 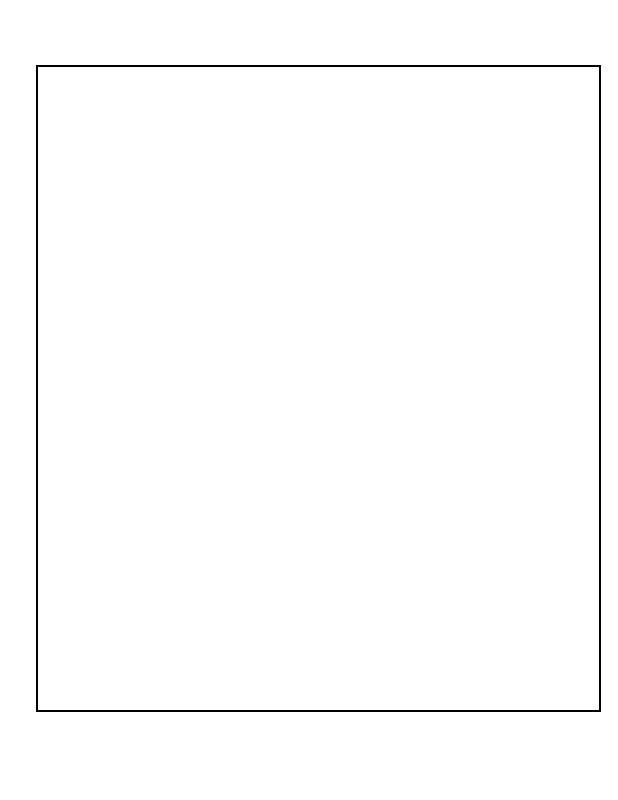 I want to click on colorbar, so click(x=309, y=772).